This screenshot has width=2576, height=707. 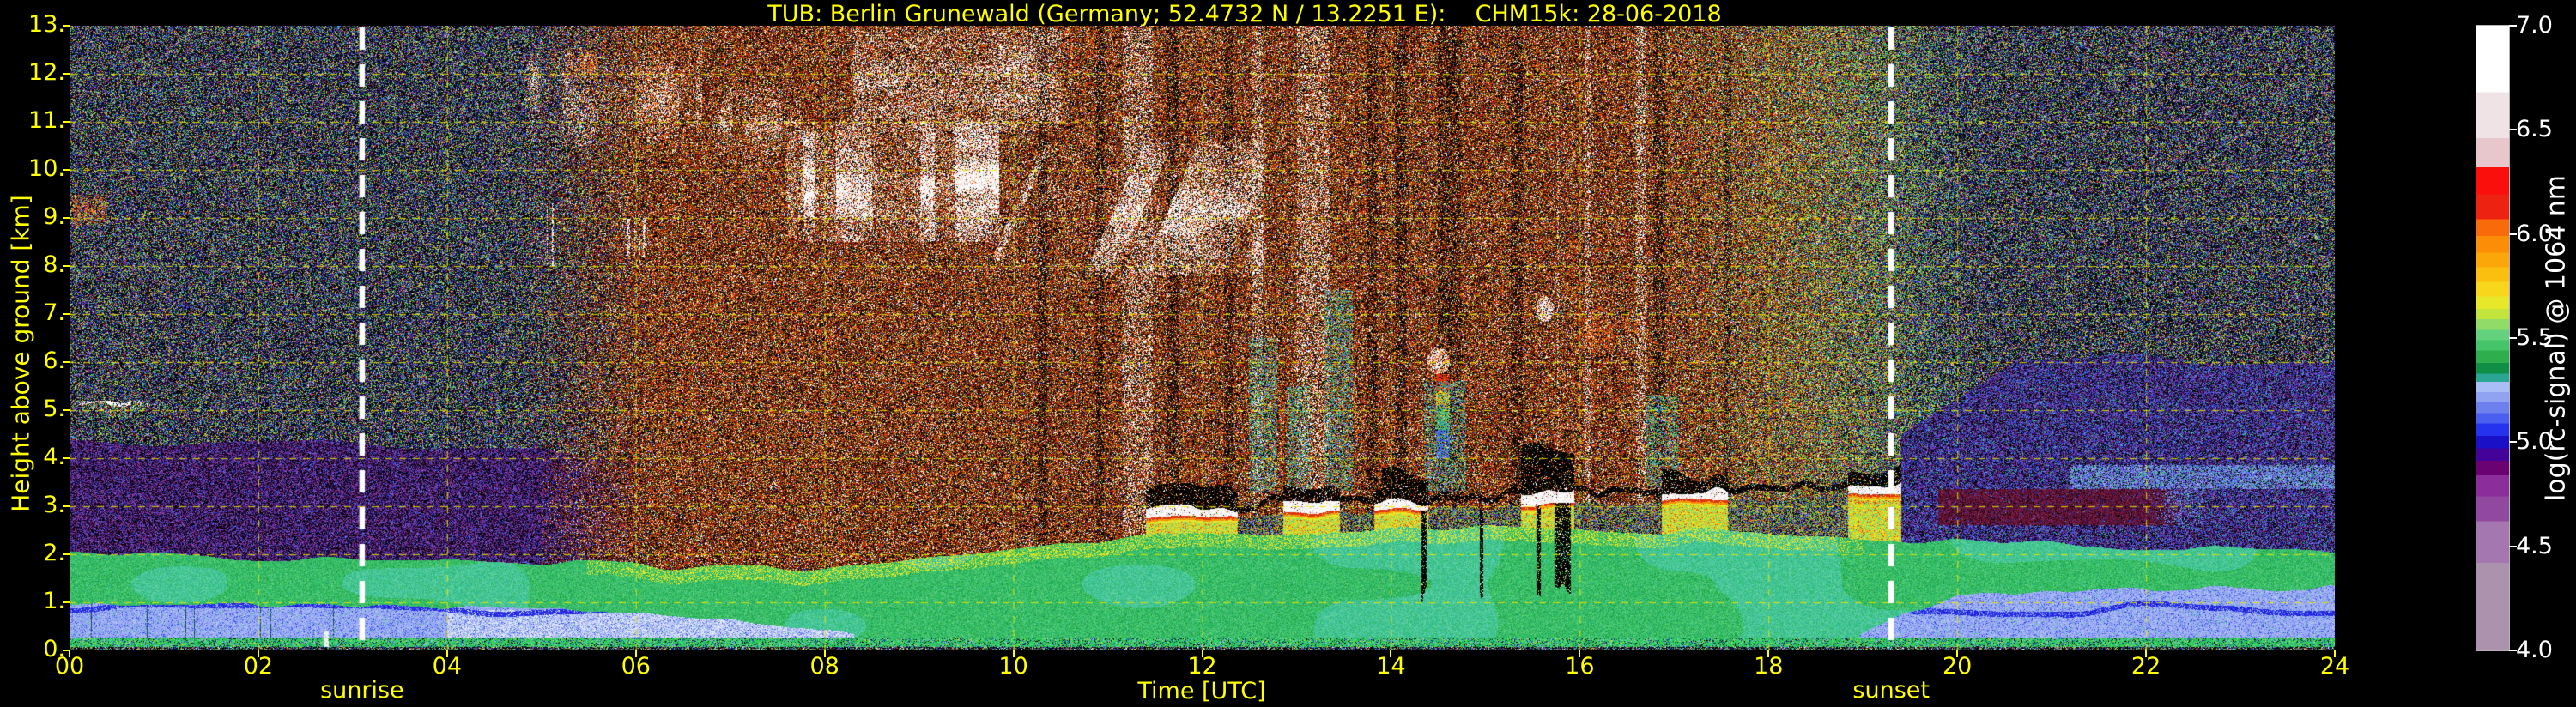 What do you see at coordinates (1013, 666) in the screenshot?
I see `x-tick-label: 10` at bounding box center [1013, 666].